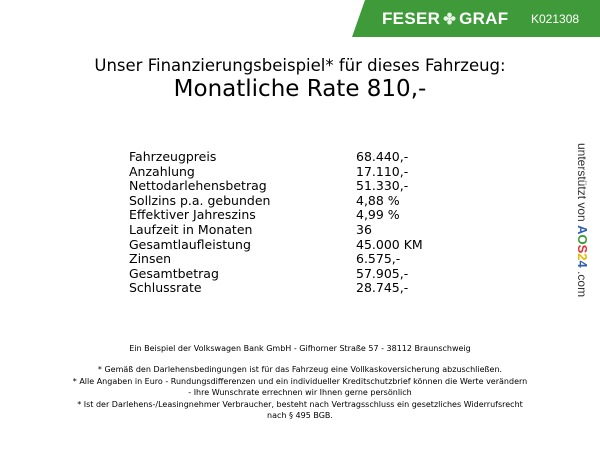 Image resolution: width=600 pixels, height=450 pixels. What do you see at coordinates (190, 244) in the screenshot?
I see `row-label: Gesamtlaufleistung` at bounding box center [190, 244].